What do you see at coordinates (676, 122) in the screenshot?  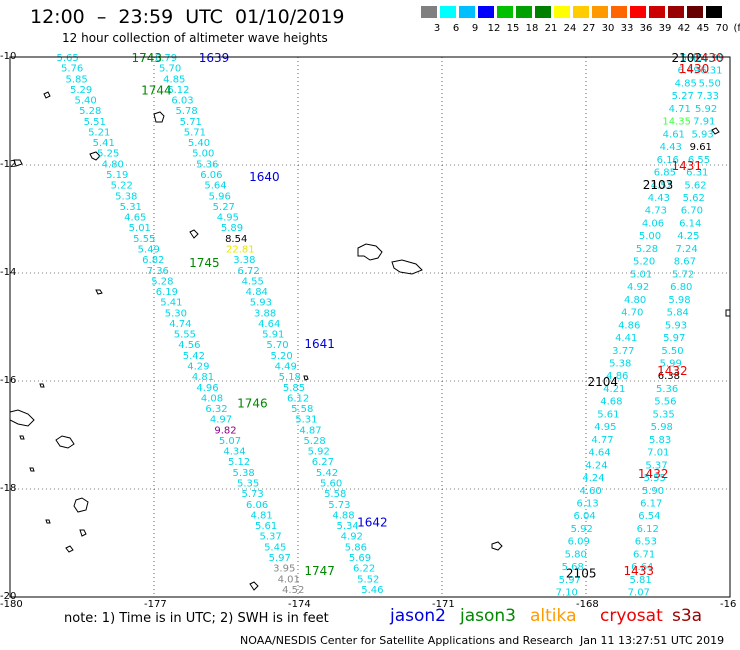 I see `wave-height-value: 14.35` at bounding box center [676, 122].